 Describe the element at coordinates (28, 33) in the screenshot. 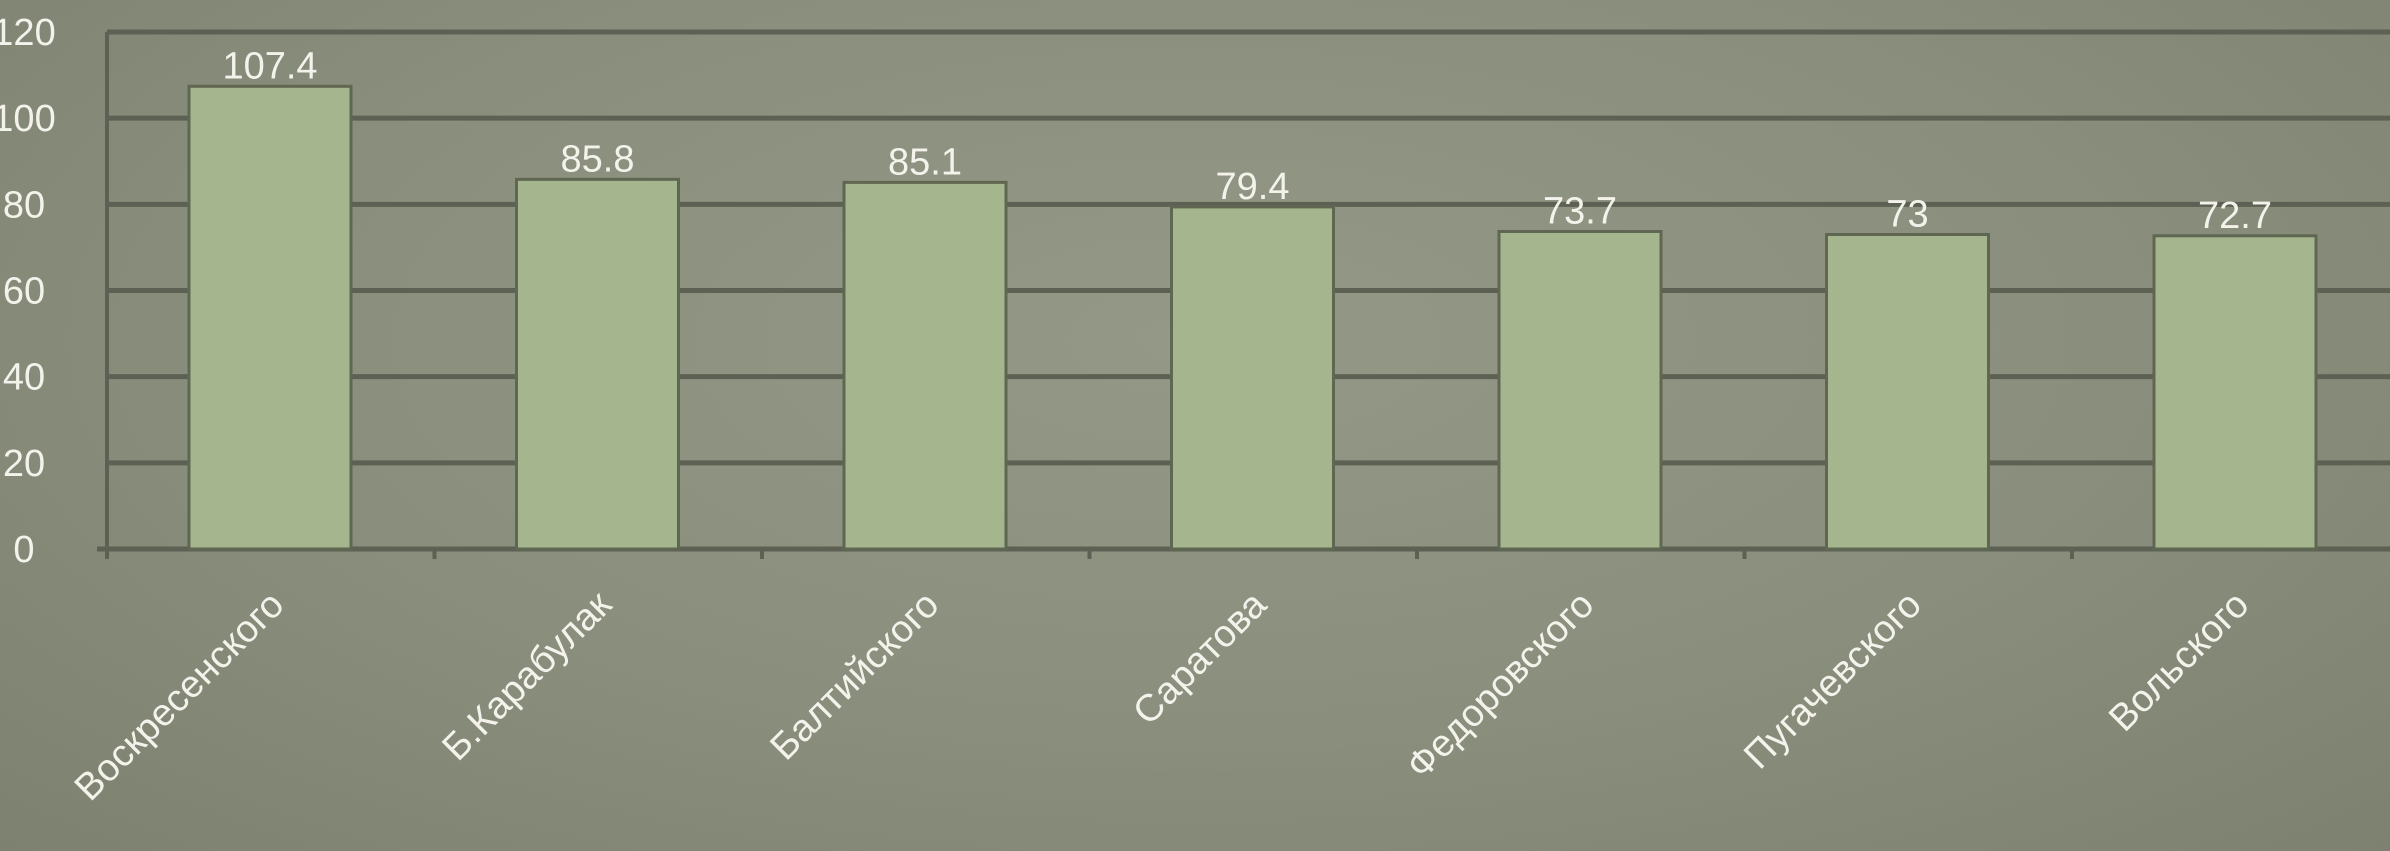

I see `y-tick-label-120: 120` at that location.